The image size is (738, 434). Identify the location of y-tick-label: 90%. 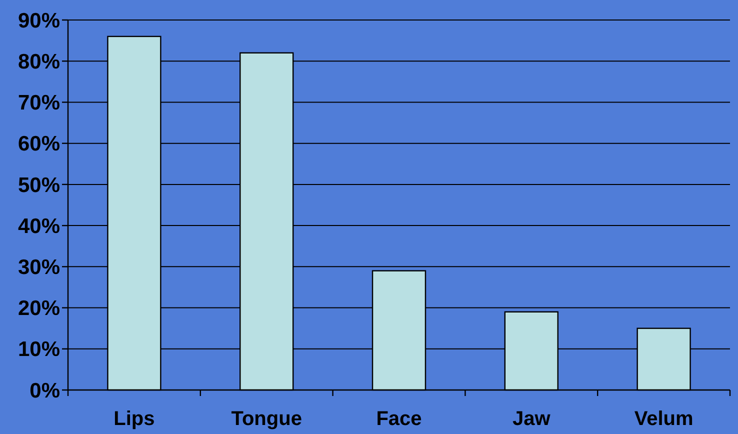
(39, 20).